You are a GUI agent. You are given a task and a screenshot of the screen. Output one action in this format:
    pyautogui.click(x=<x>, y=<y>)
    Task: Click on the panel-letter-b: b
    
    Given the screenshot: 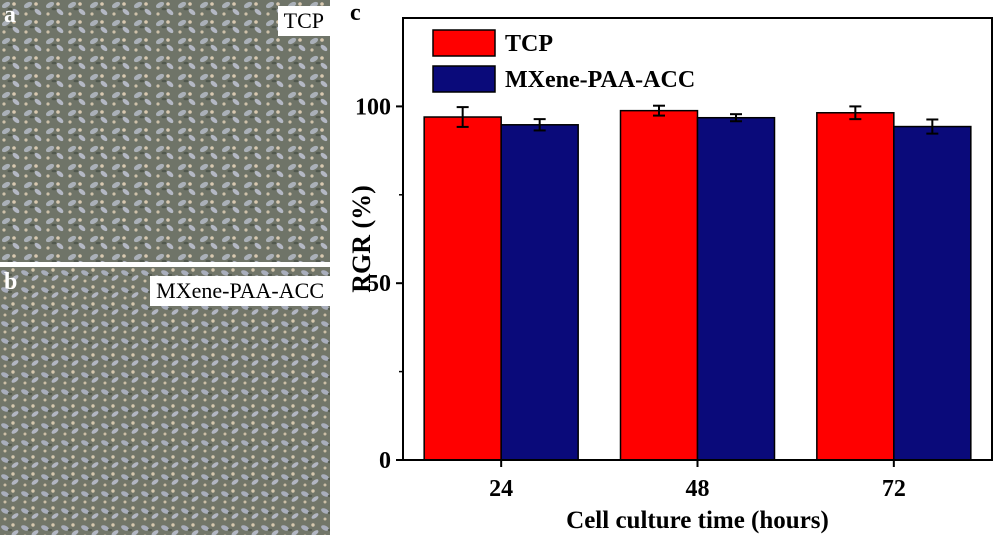 What is the action you would take?
    pyautogui.click(x=11, y=282)
    